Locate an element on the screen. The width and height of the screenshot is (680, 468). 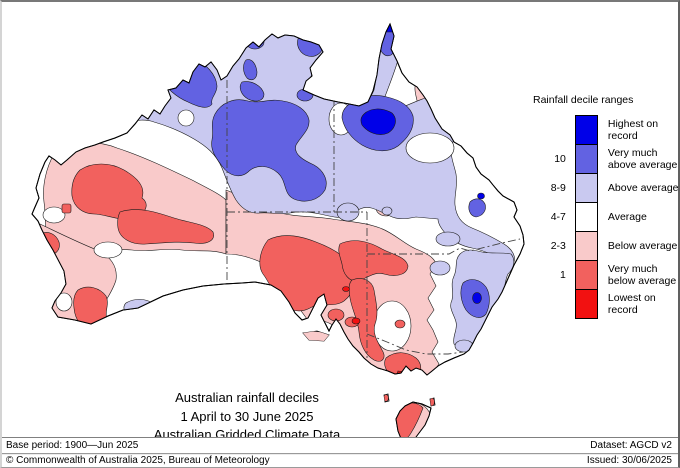
legend-swatch-very-much-below is located at coordinates (586, 275).